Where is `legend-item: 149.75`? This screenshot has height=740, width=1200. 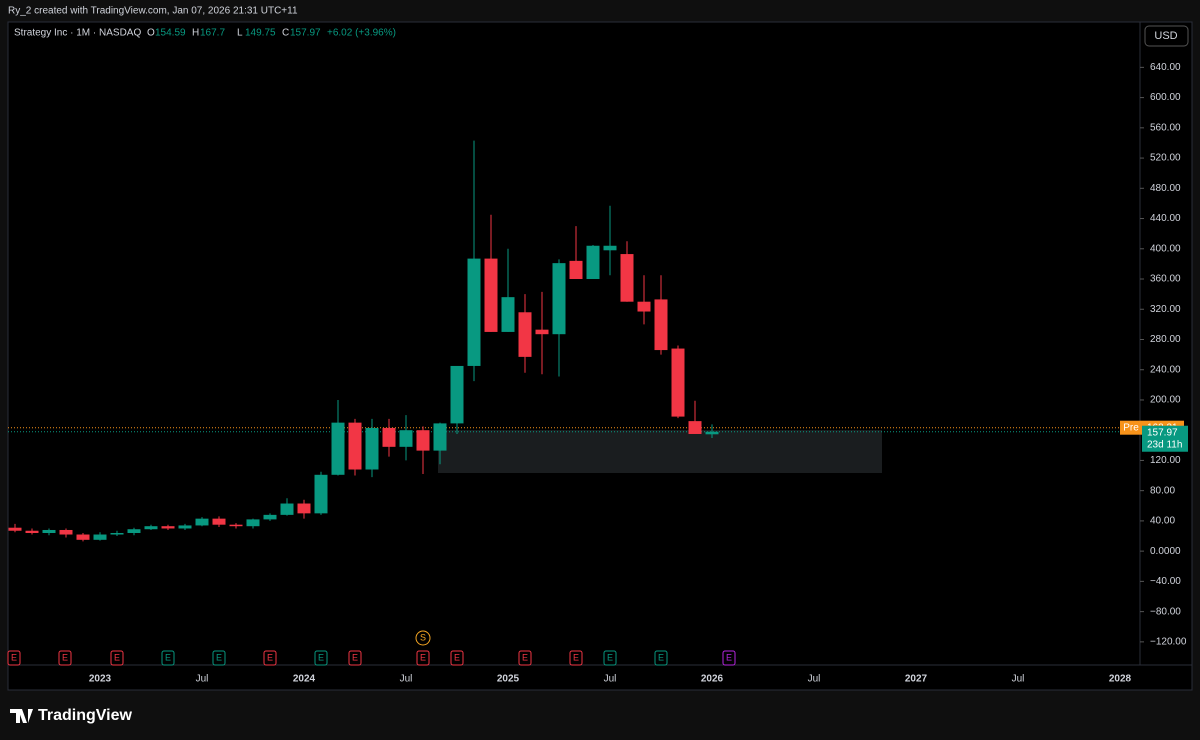 legend-item: 149.75 is located at coordinates (260, 33).